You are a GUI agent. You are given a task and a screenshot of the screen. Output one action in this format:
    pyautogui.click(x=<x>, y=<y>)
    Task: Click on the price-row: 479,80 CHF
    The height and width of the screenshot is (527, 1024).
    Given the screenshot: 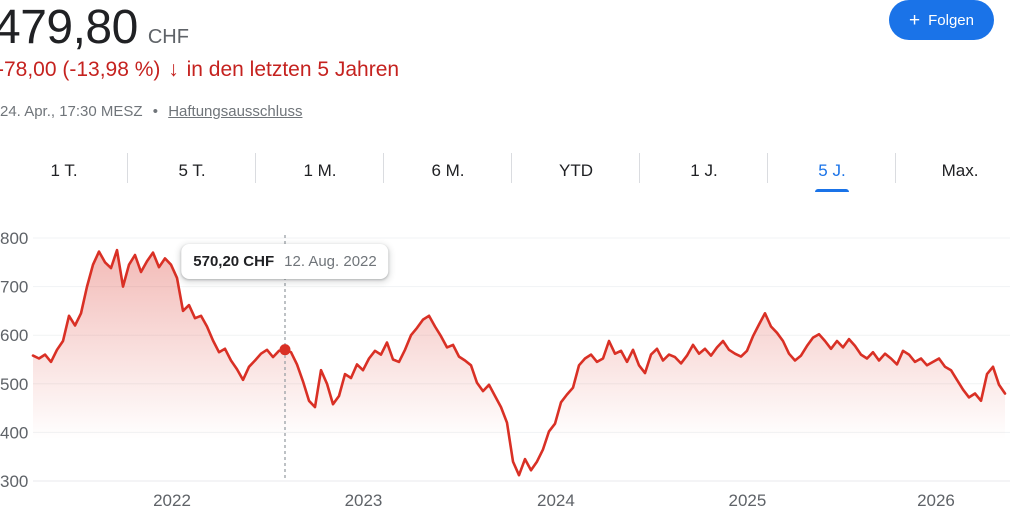 What is the action you would take?
    pyautogui.click(x=94, y=27)
    